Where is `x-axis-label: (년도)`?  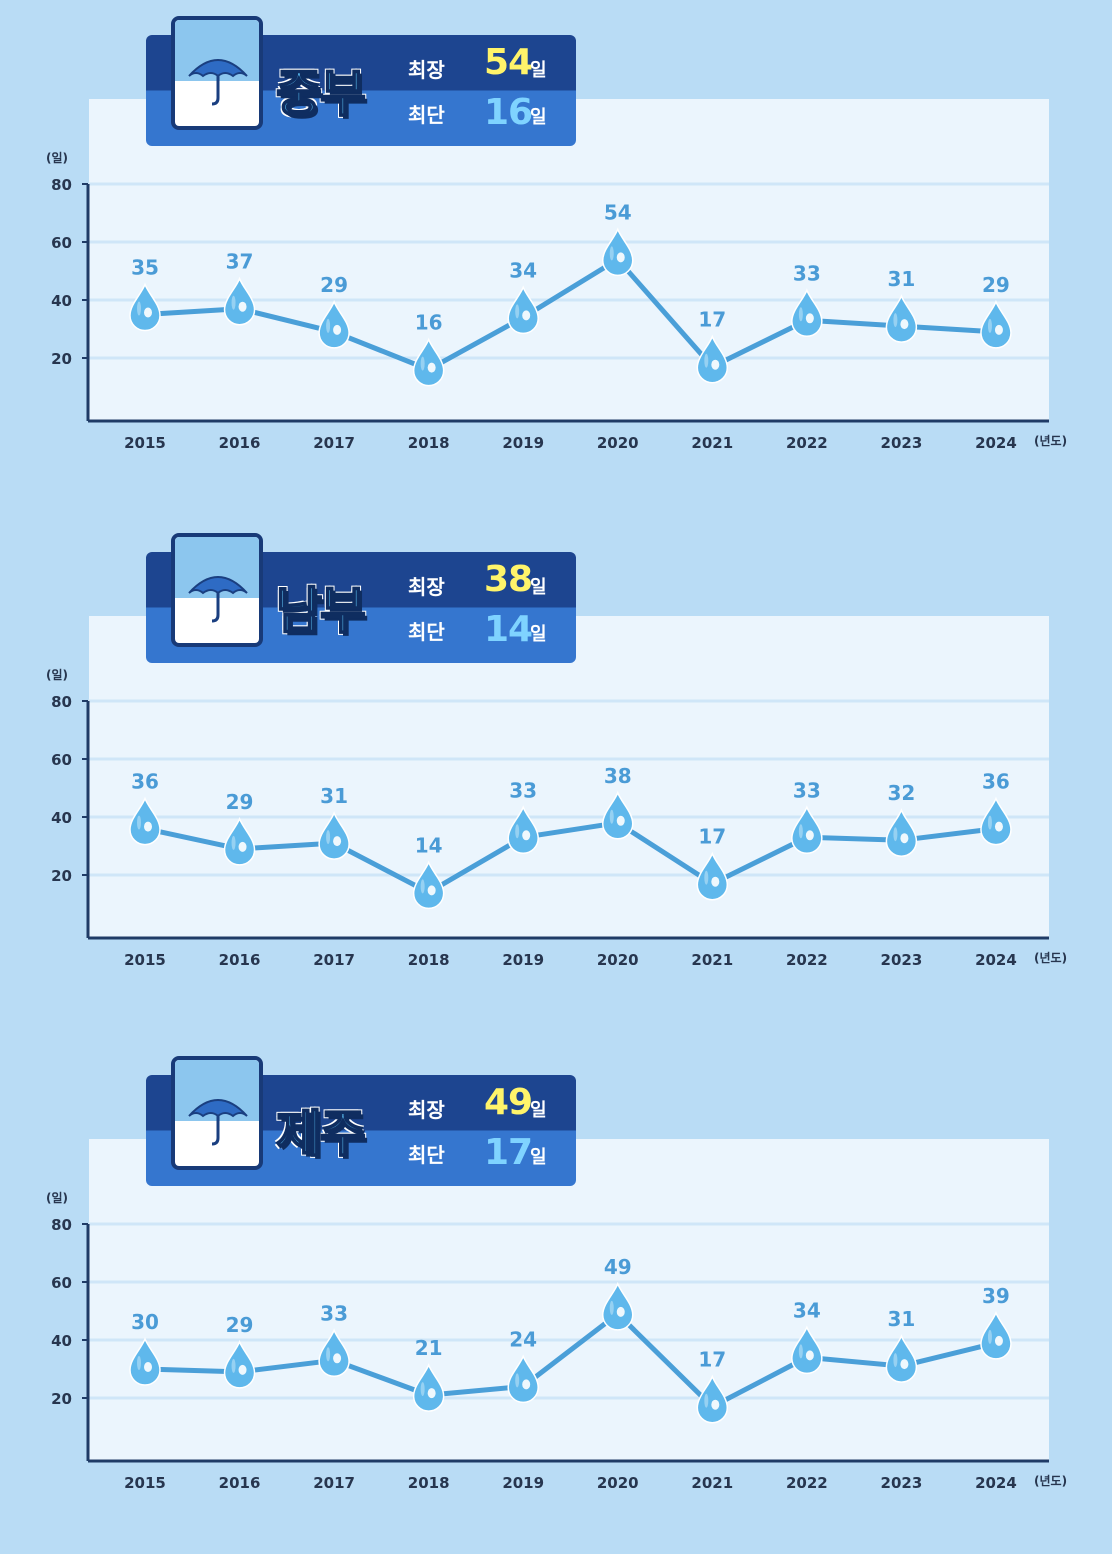 x-axis-label: (년도) is located at coordinates (1050, 958).